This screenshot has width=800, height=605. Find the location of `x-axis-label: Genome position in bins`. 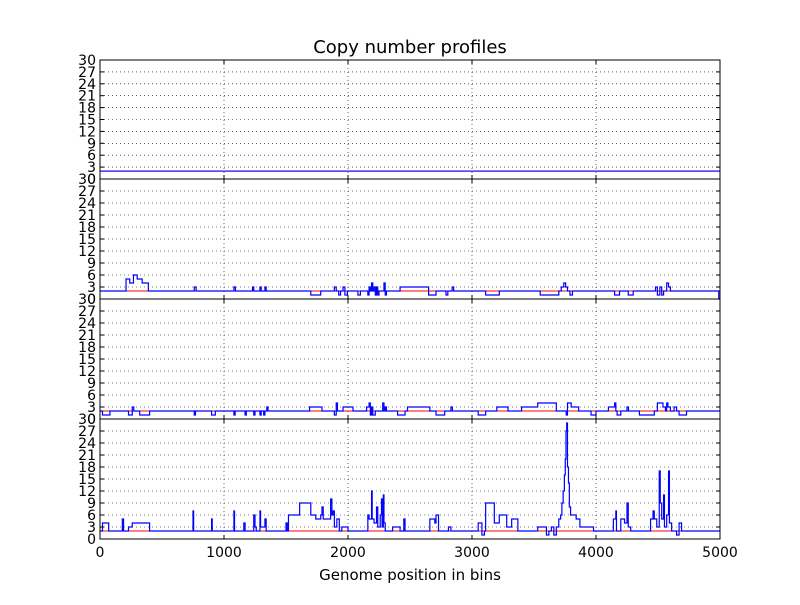

x-axis-label: Genome position in bins is located at coordinates (410, 575).